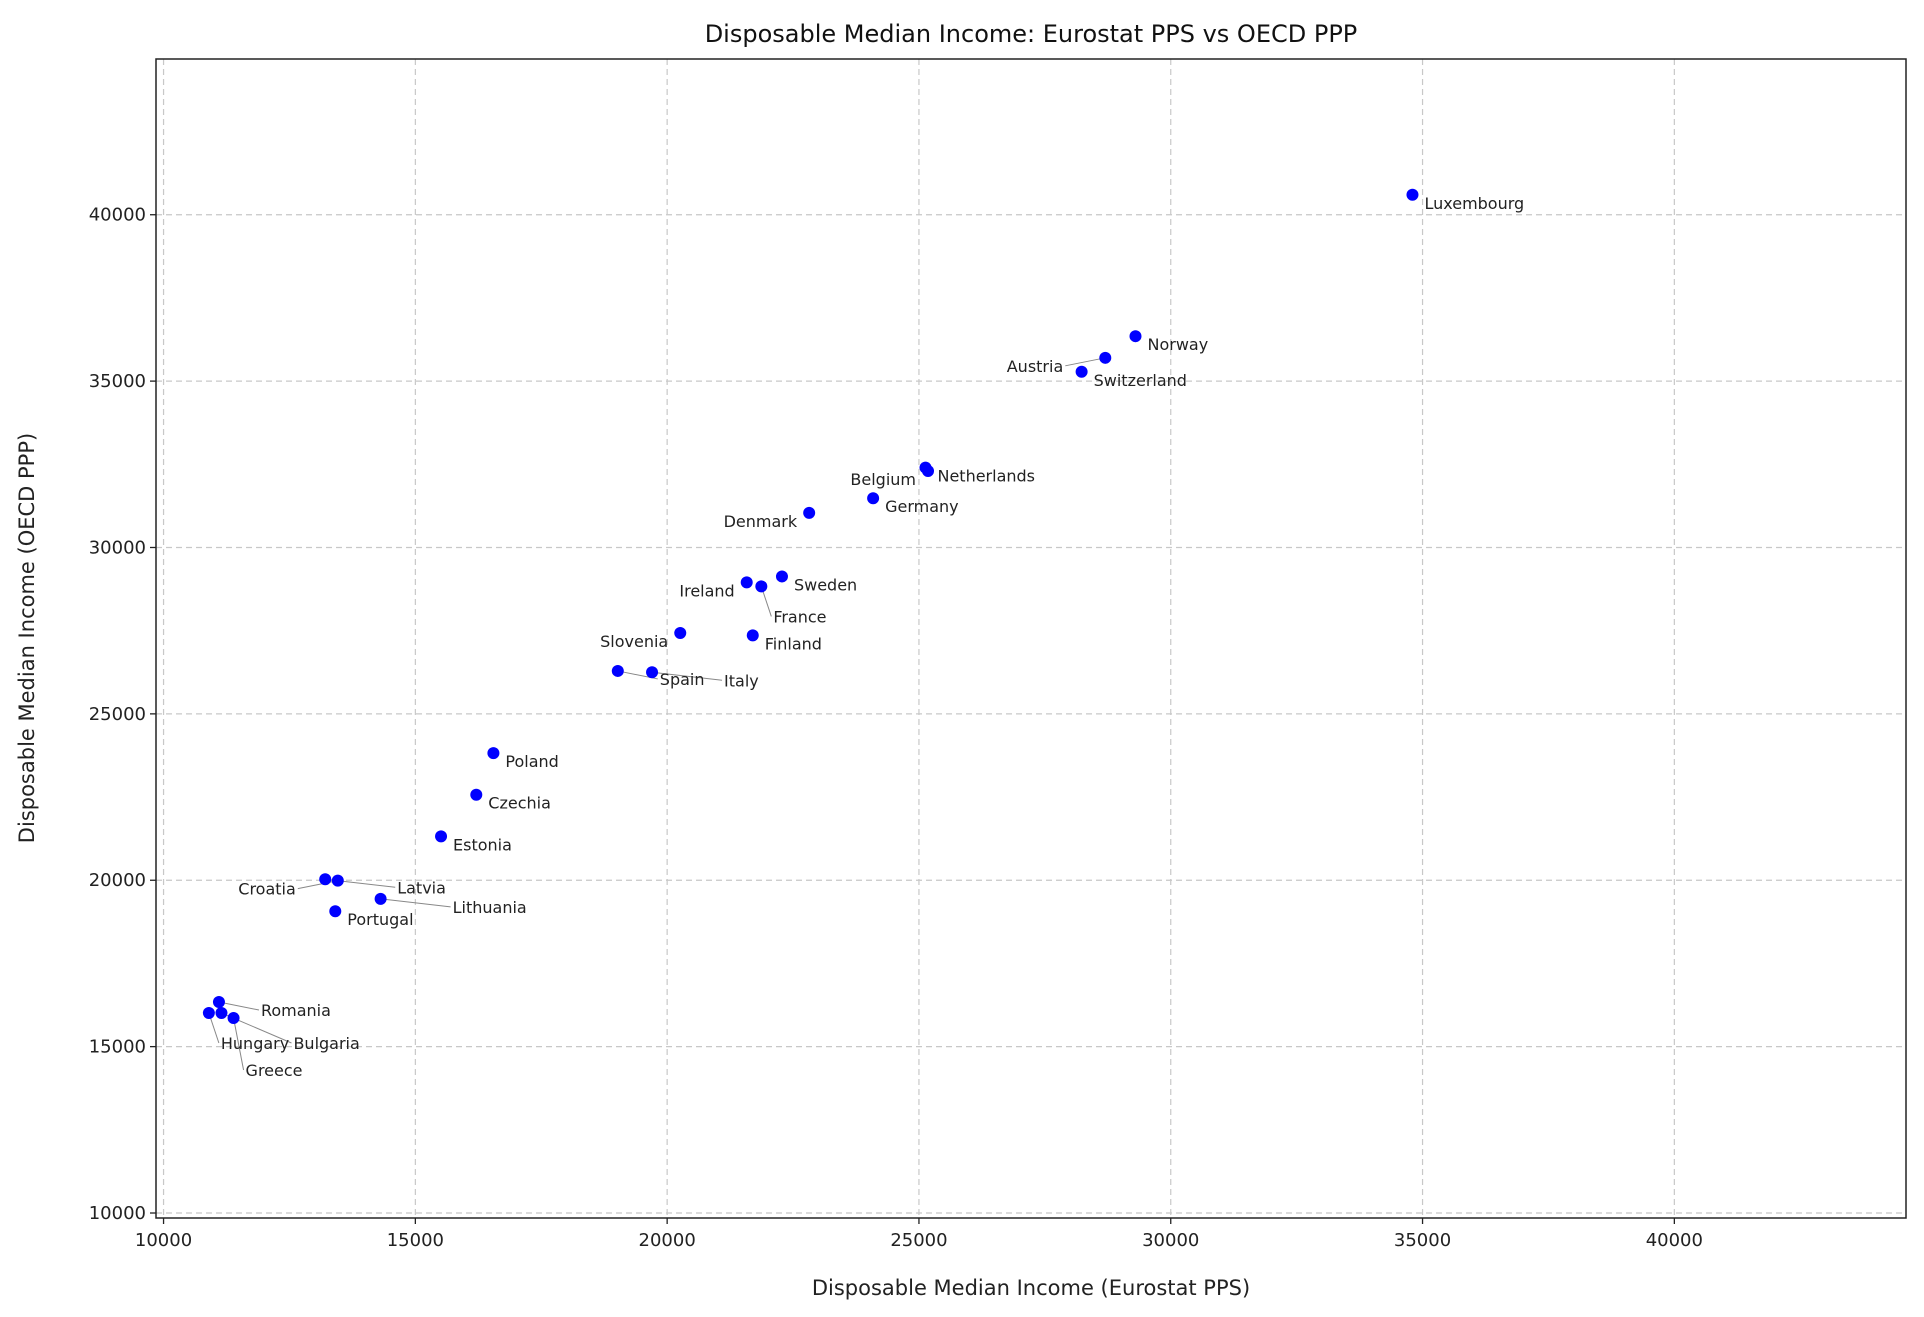  What do you see at coordinates (117, 547) in the screenshot?
I see `y-tick-label: 30000` at bounding box center [117, 547].